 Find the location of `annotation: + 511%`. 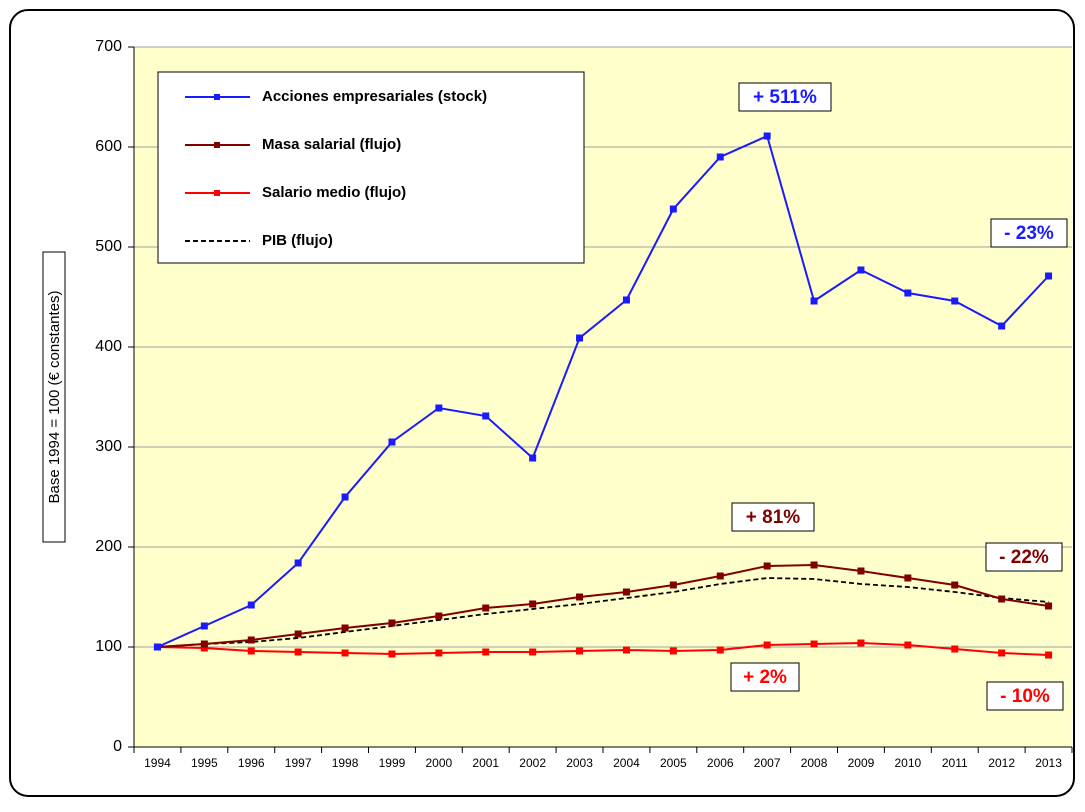

annotation: + 511% is located at coordinates (785, 97).